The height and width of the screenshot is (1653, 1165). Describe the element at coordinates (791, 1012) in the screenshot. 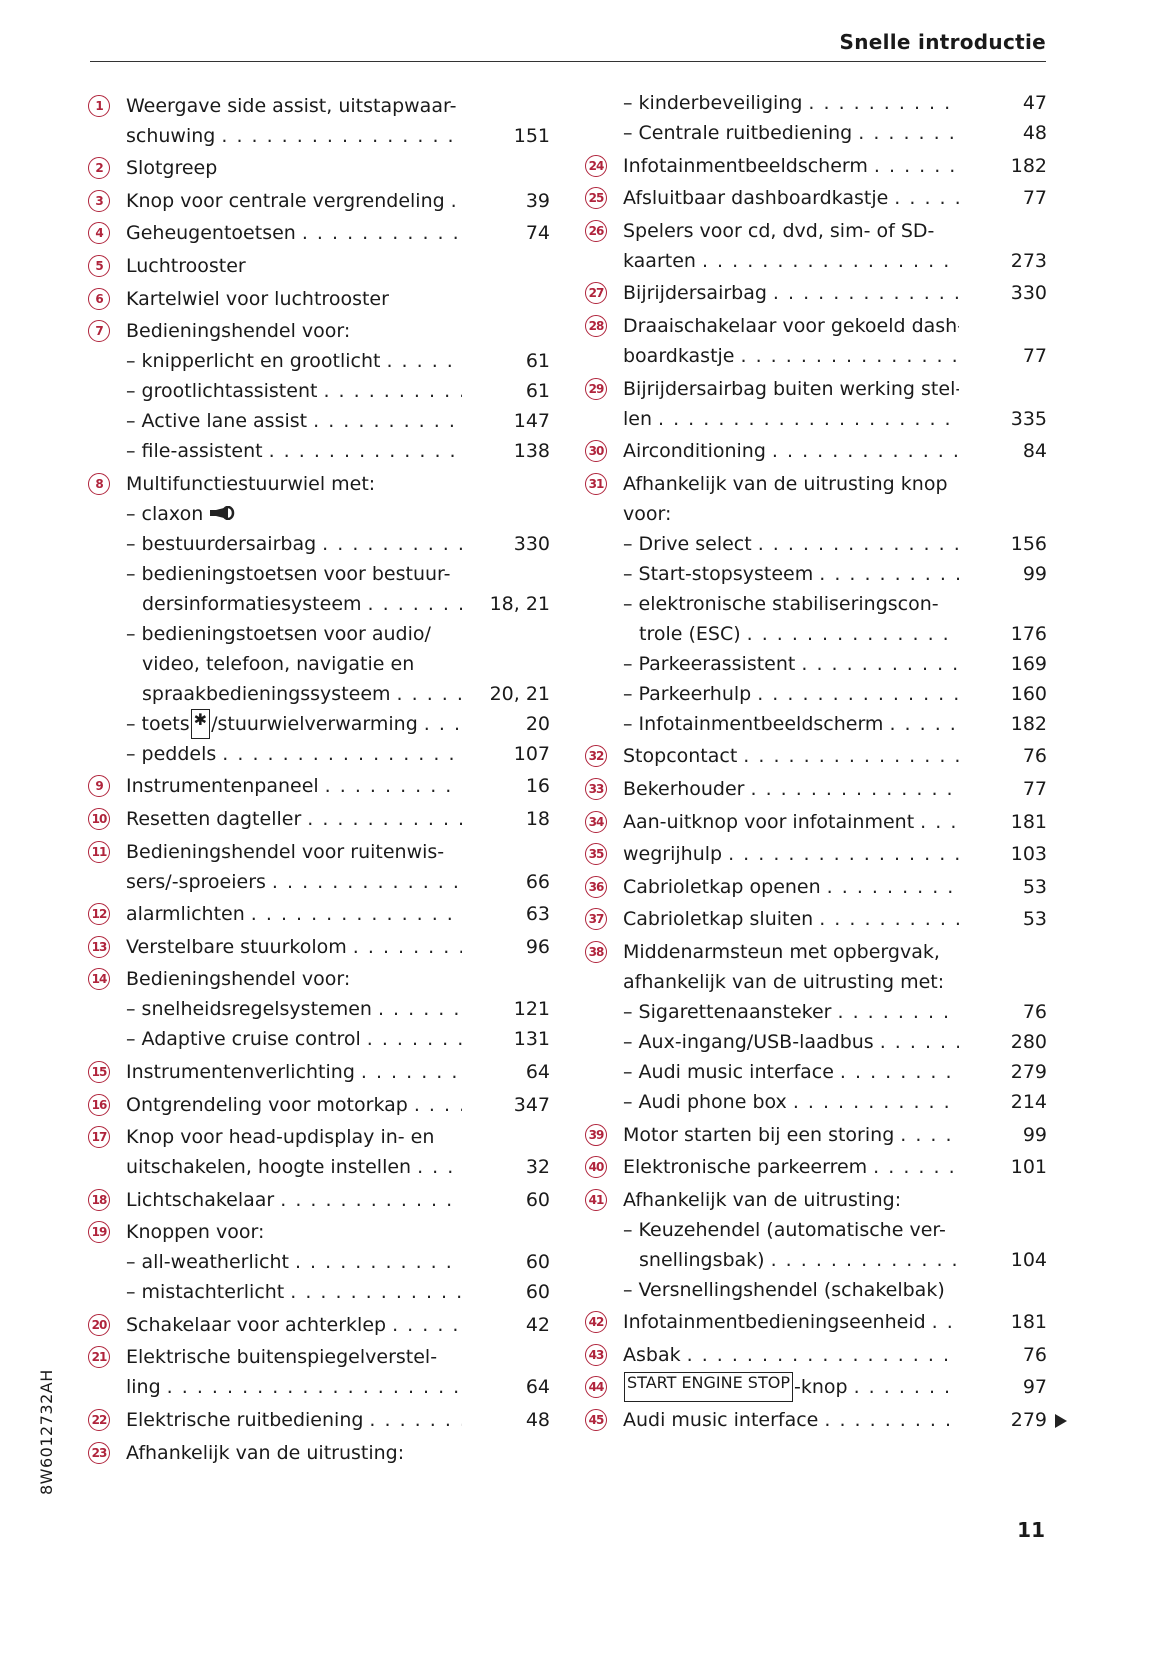

I see `entry-text: – Sigarettenaansteker` at that location.